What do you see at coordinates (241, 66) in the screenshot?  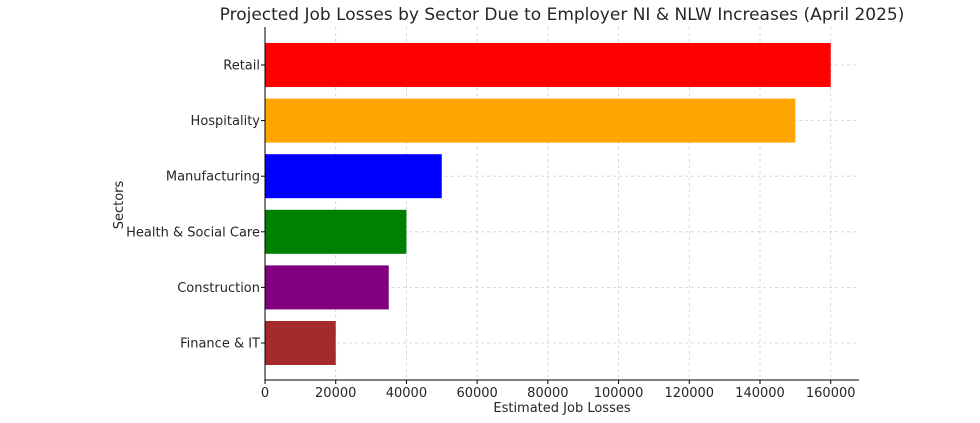 I see `y-tick-label: Retail` at bounding box center [241, 66].